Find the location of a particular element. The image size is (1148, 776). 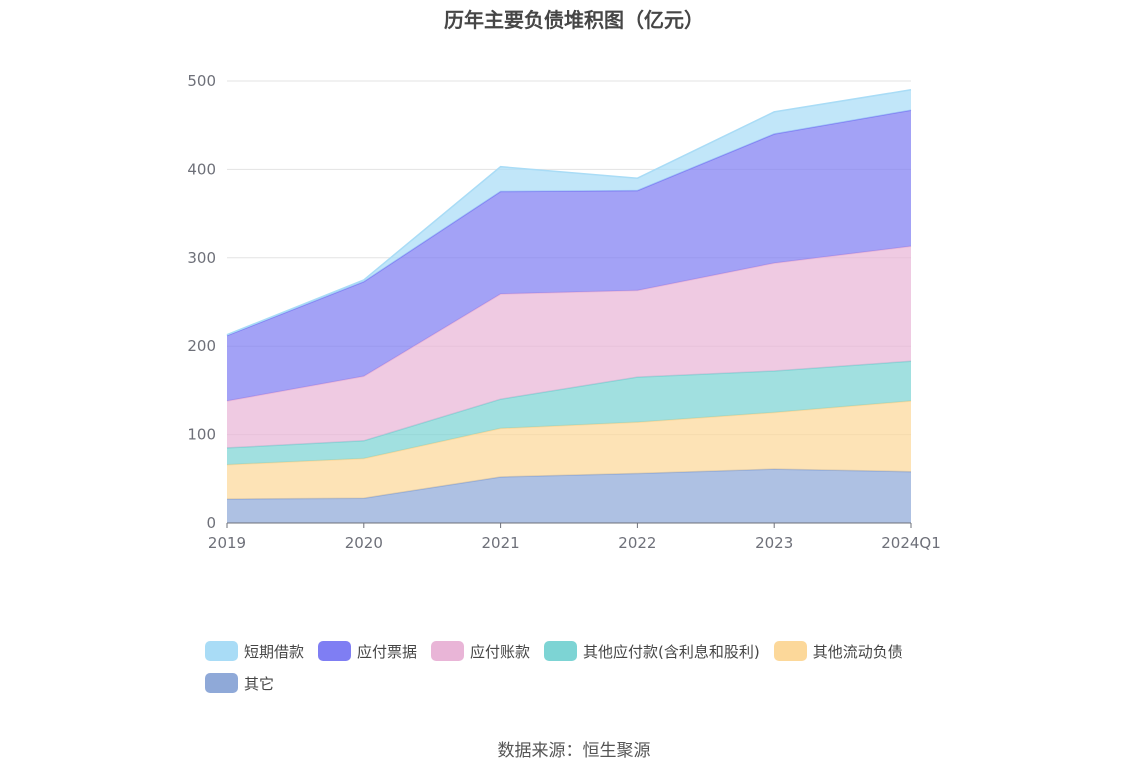

legend-item: 其他应付款(含利息和股利) is located at coordinates (652, 651).